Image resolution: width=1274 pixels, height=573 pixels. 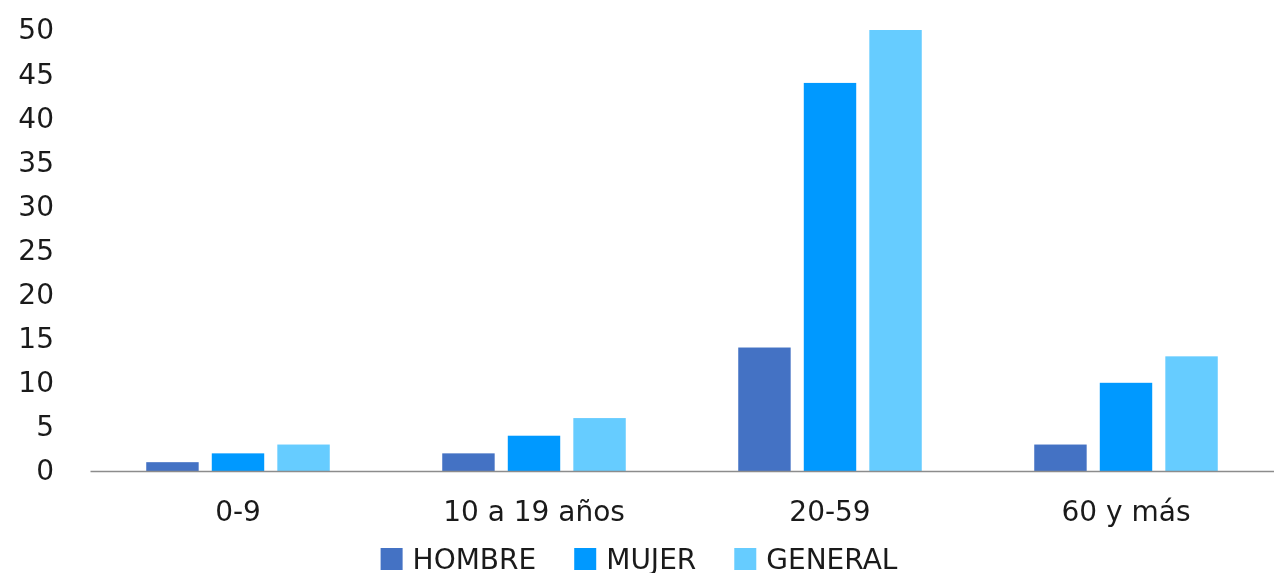 What do you see at coordinates (36, 339) in the screenshot?
I see `y-tick-label: 15` at bounding box center [36, 339].